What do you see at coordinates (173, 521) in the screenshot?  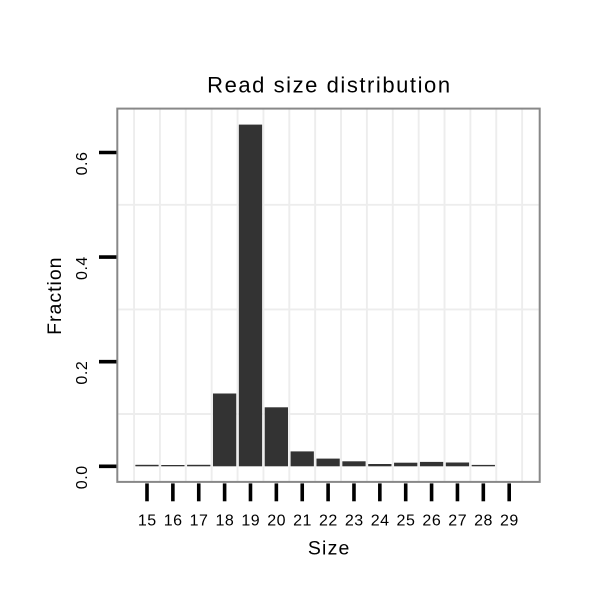 I see `svg-text: 16` at bounding box center [173, 521].